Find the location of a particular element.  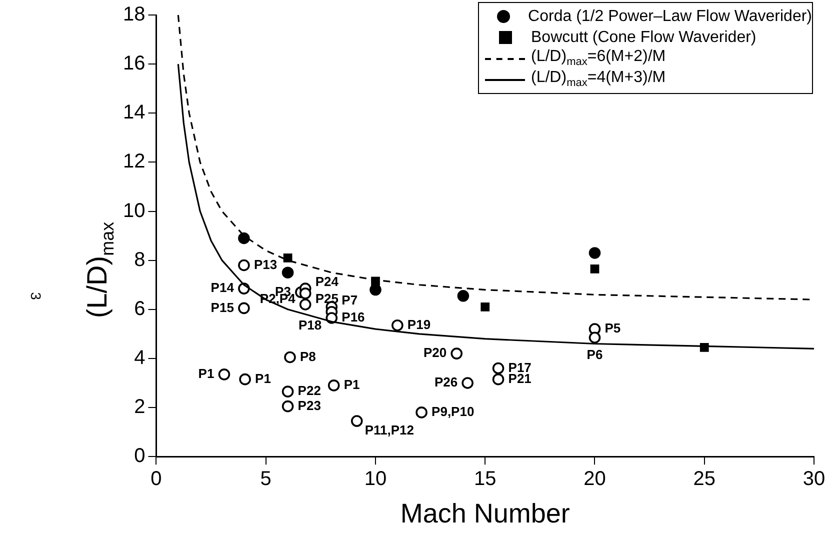

x-tick-label: 0 is located at coordinates (156, 479).